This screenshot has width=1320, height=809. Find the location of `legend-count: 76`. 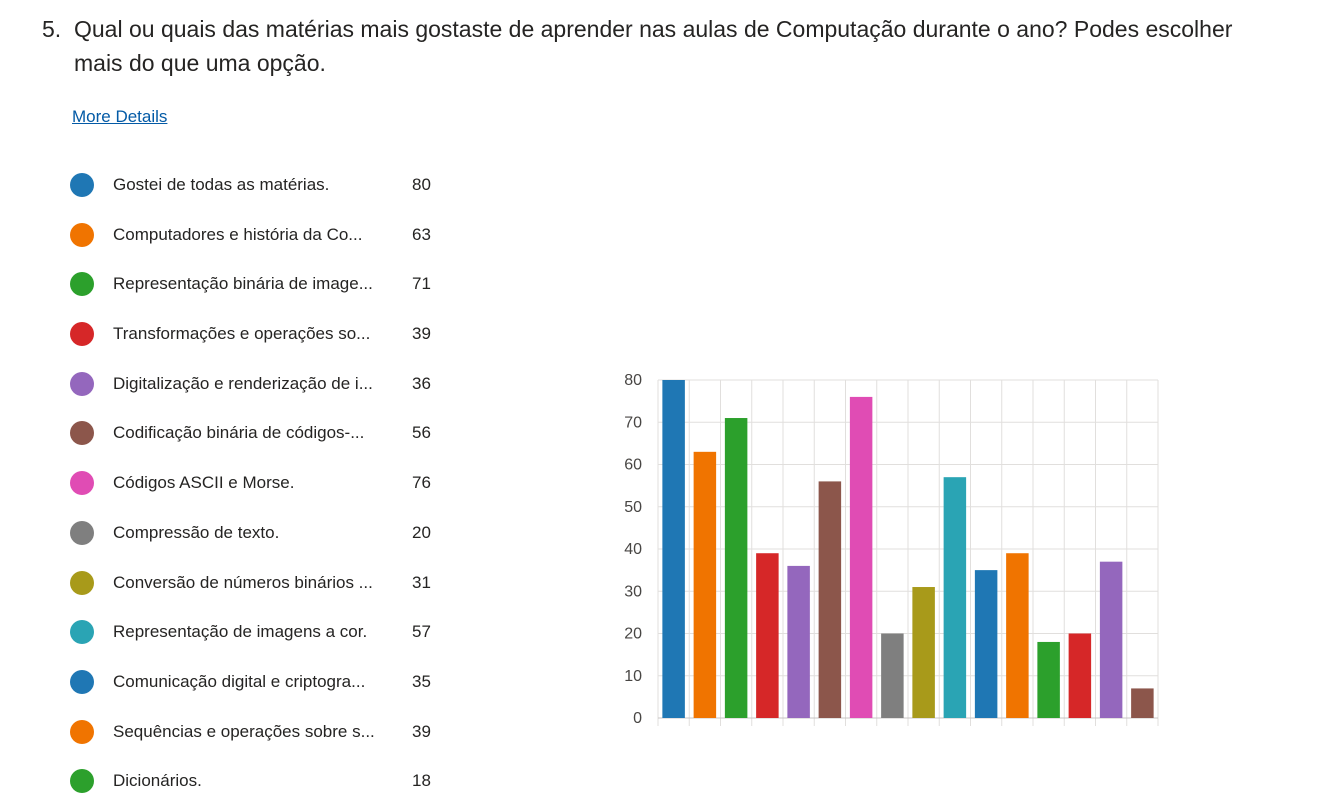

legend-count: 76 is located at coordinates (421, 483).